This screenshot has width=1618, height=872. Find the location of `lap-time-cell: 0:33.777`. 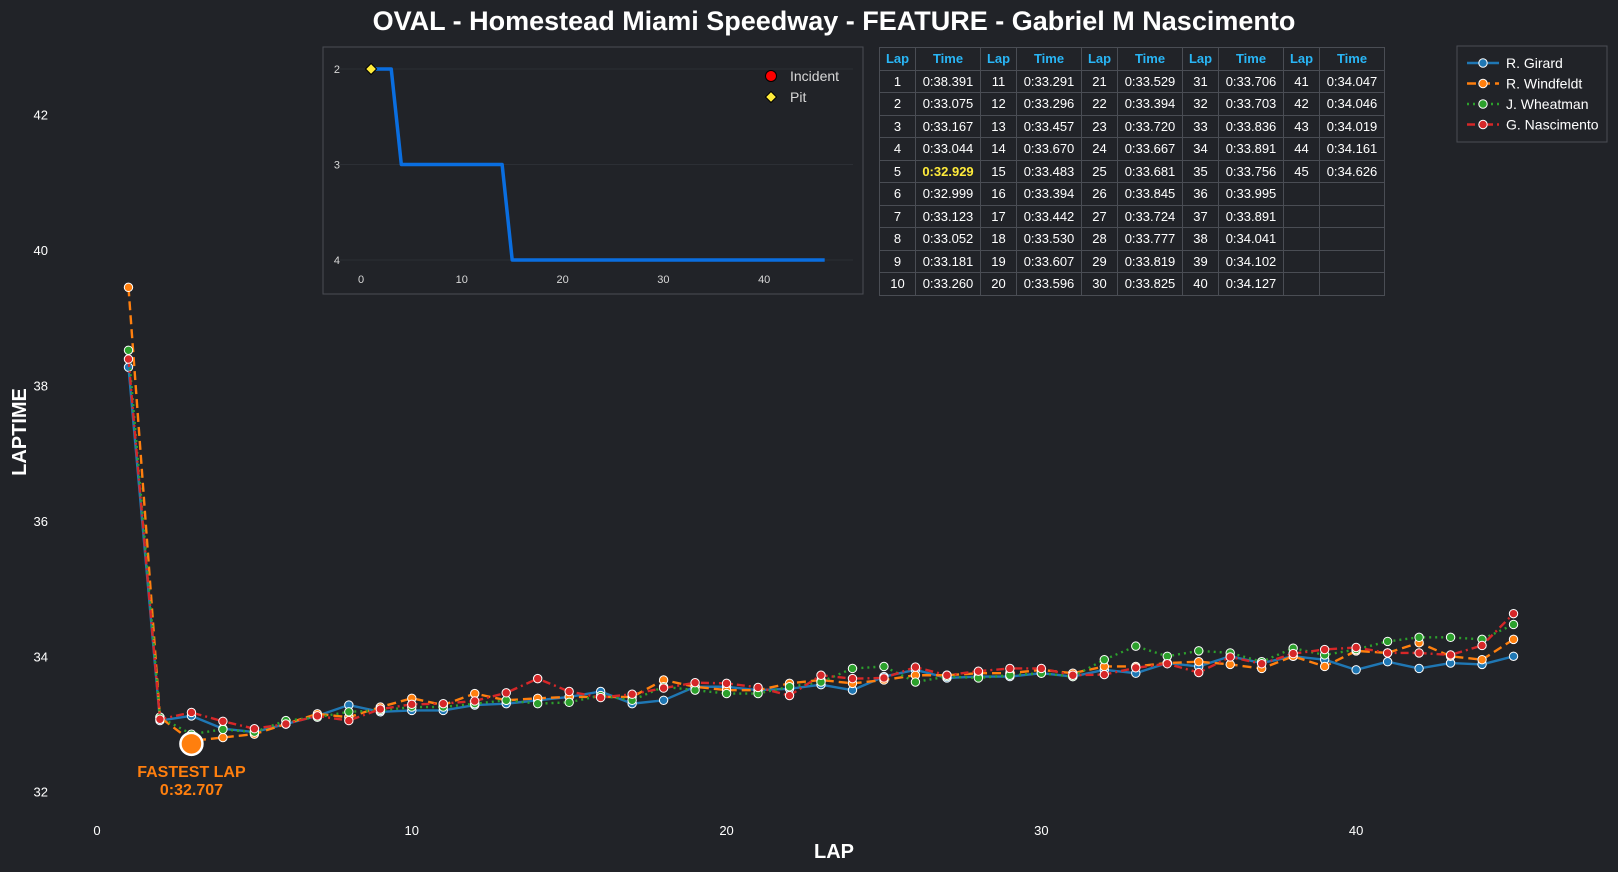

lap-time-cell: 0:33.777 is located at coordinates (1150, 239).